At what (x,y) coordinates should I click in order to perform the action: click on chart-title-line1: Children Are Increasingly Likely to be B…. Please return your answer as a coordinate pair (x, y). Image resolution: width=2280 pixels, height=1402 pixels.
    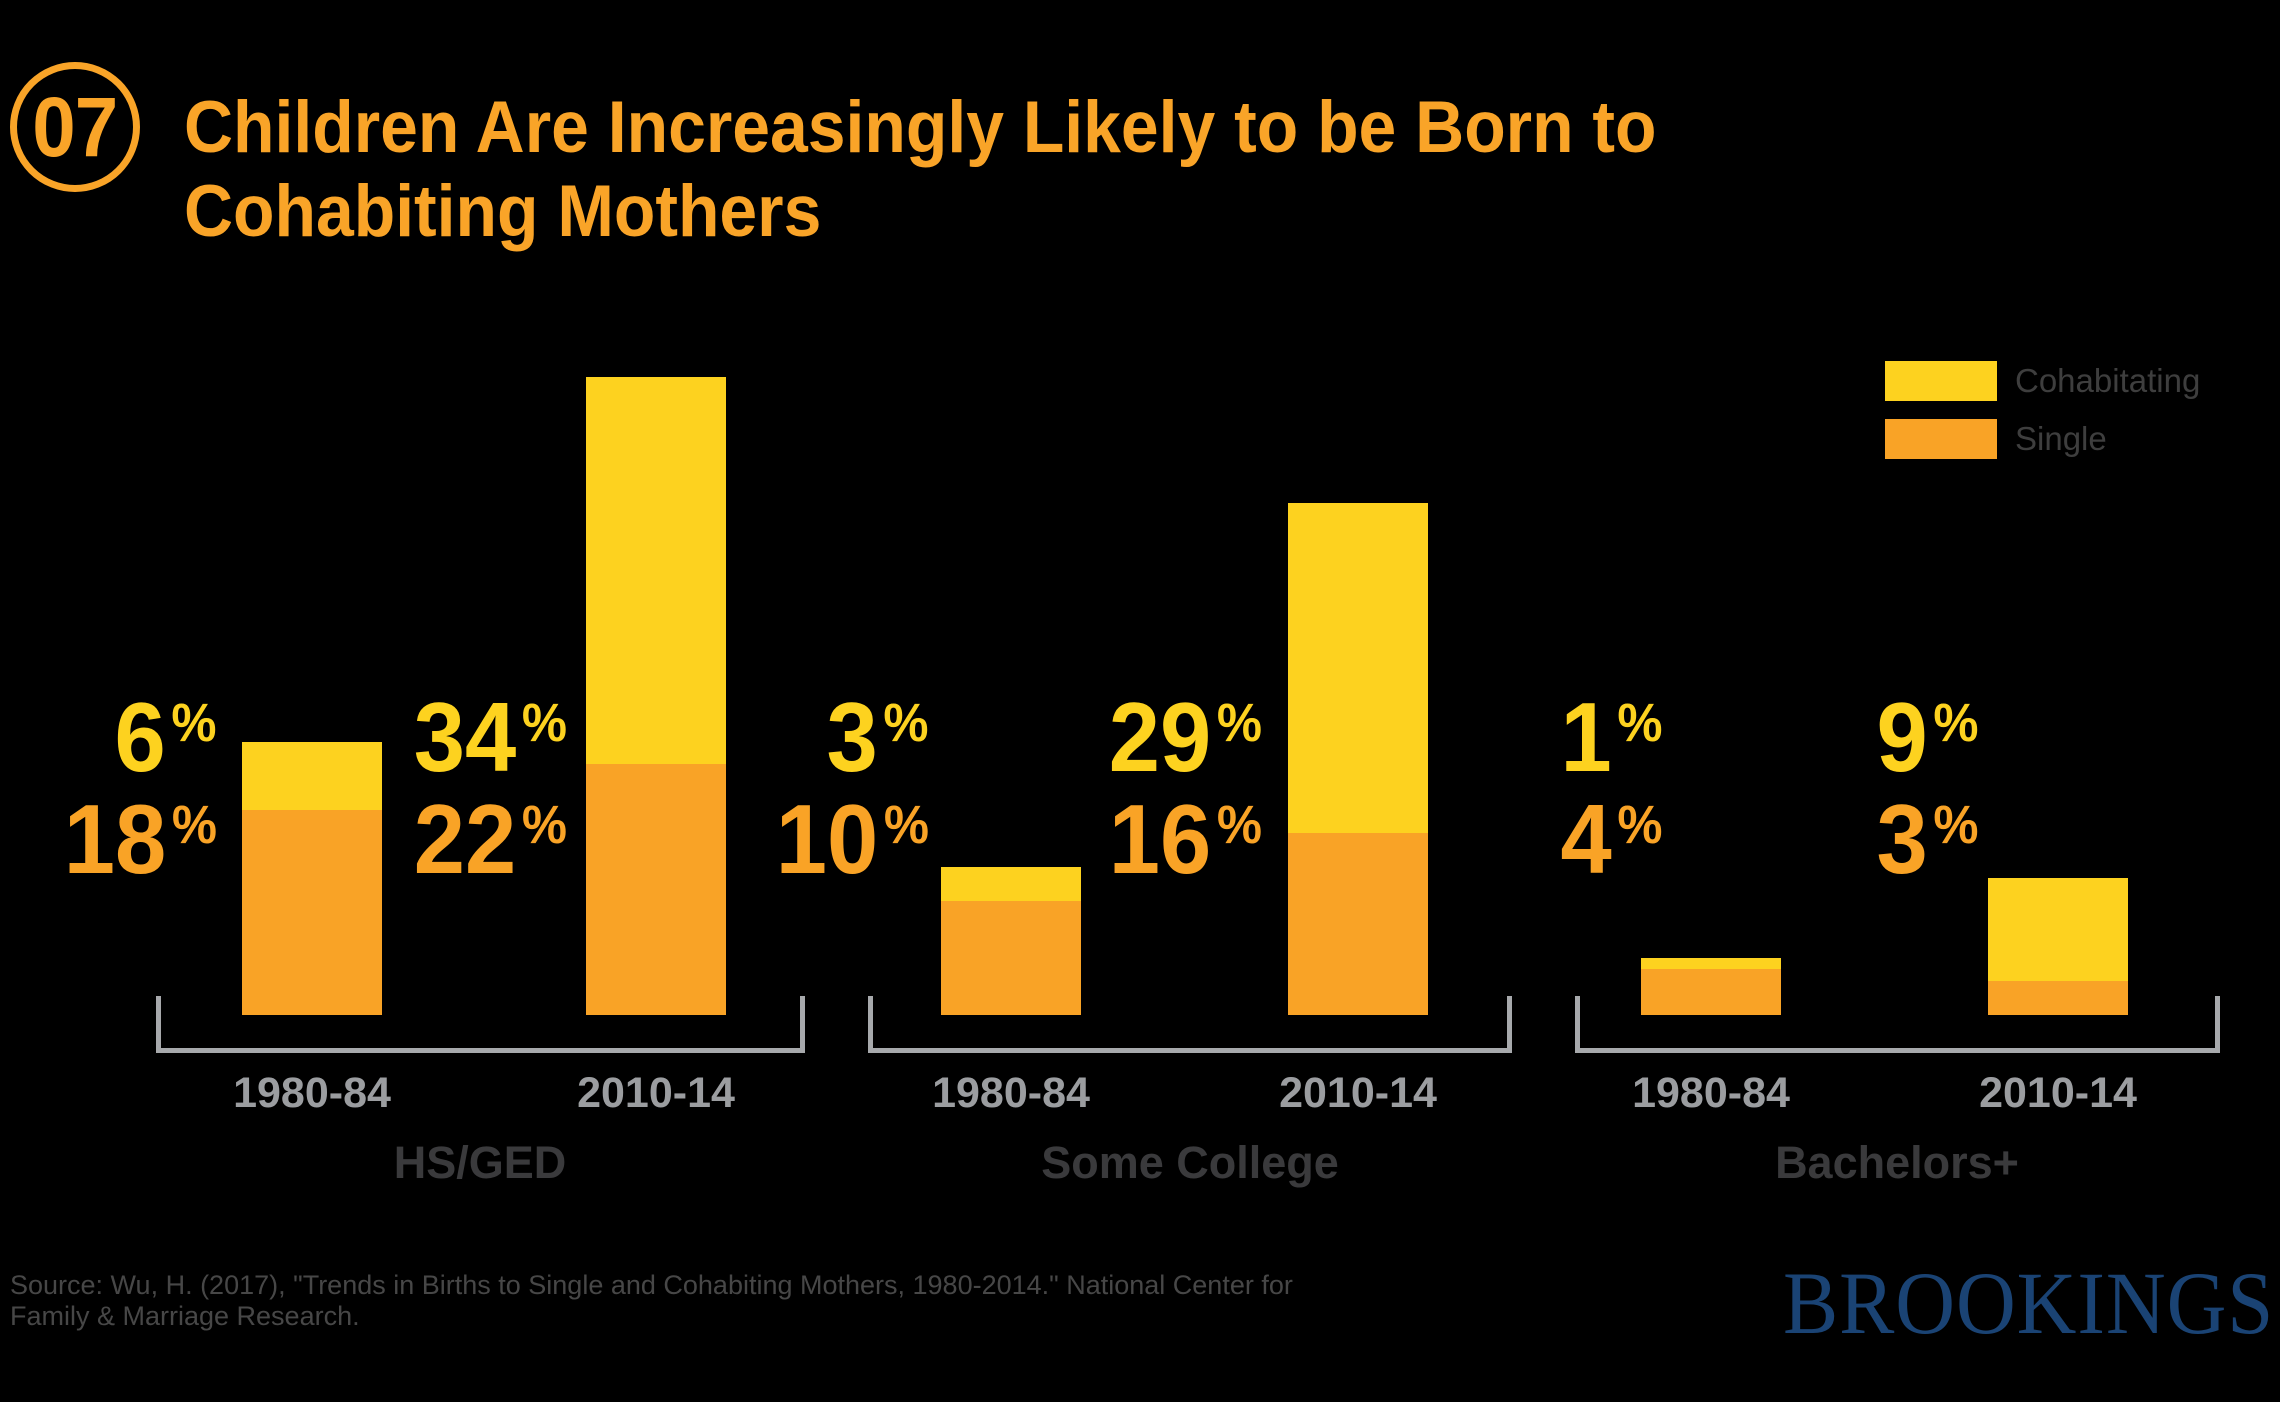
    Looking at the image, I should click on (920, 127).